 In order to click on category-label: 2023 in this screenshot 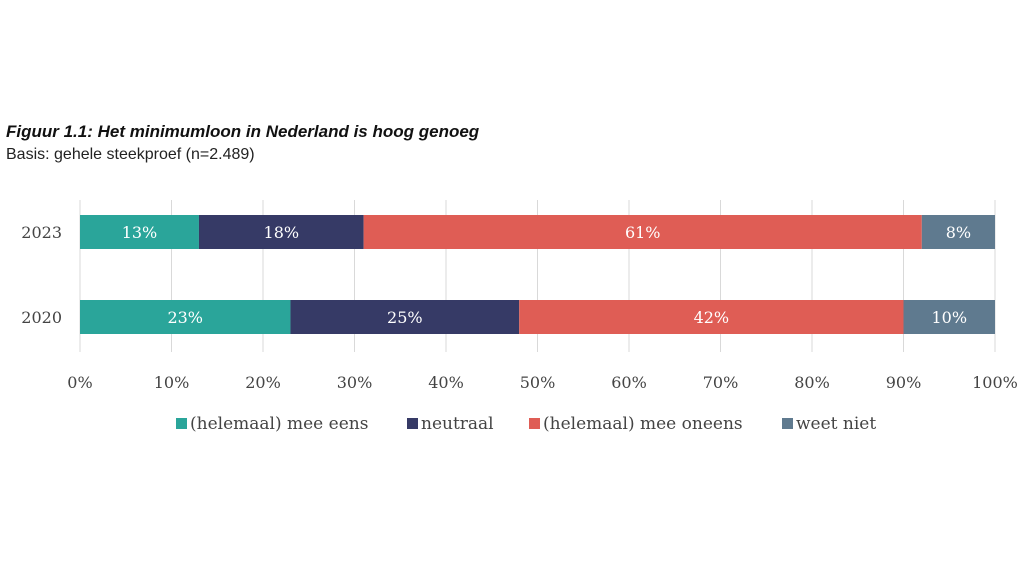, I will do `click(41, 232)`.